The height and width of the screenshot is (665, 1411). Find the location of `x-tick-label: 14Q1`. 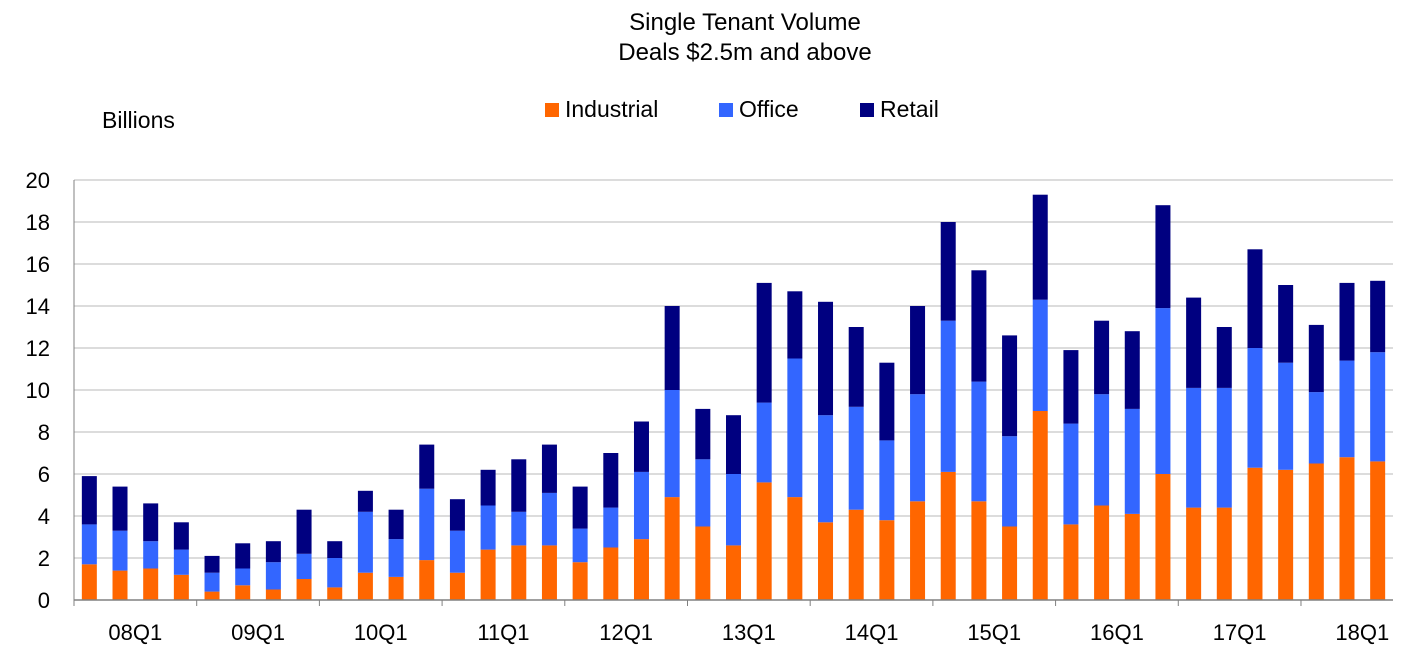

x-tick-label: 14Q1 is located at coordinates (872, 632).